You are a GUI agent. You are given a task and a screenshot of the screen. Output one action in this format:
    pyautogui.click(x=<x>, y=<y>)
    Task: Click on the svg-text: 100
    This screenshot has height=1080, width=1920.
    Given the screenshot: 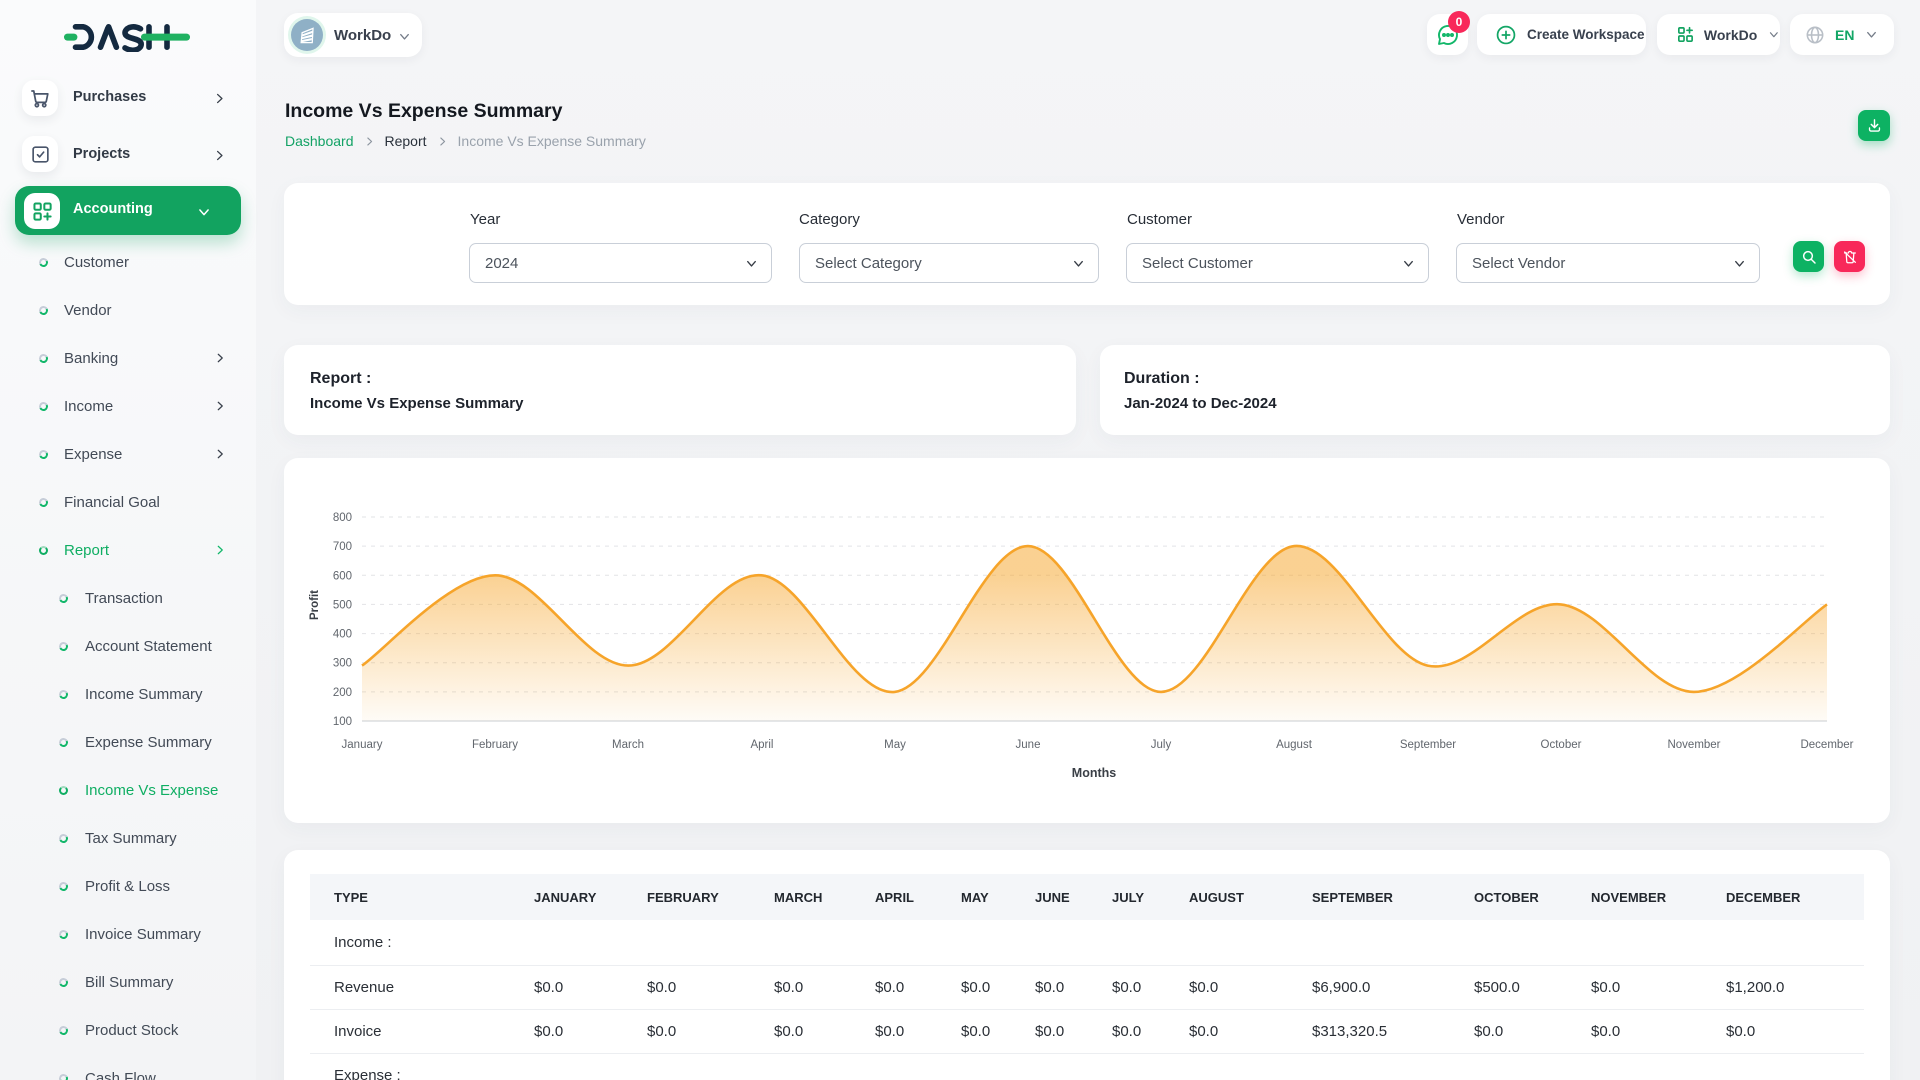 What is the action you would take?
    pyautogui.click(x=342, y=722)
    